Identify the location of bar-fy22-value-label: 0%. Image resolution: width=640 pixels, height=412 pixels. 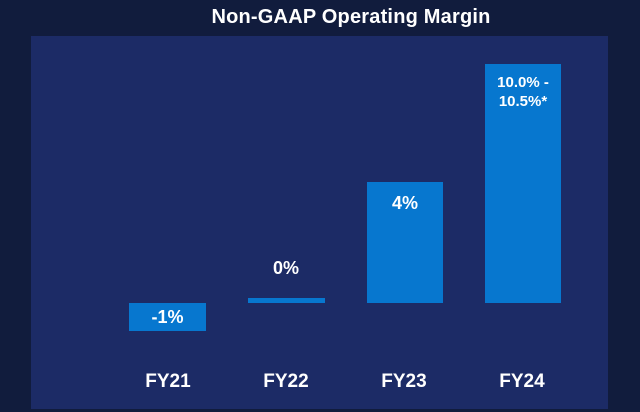
(285, 268).